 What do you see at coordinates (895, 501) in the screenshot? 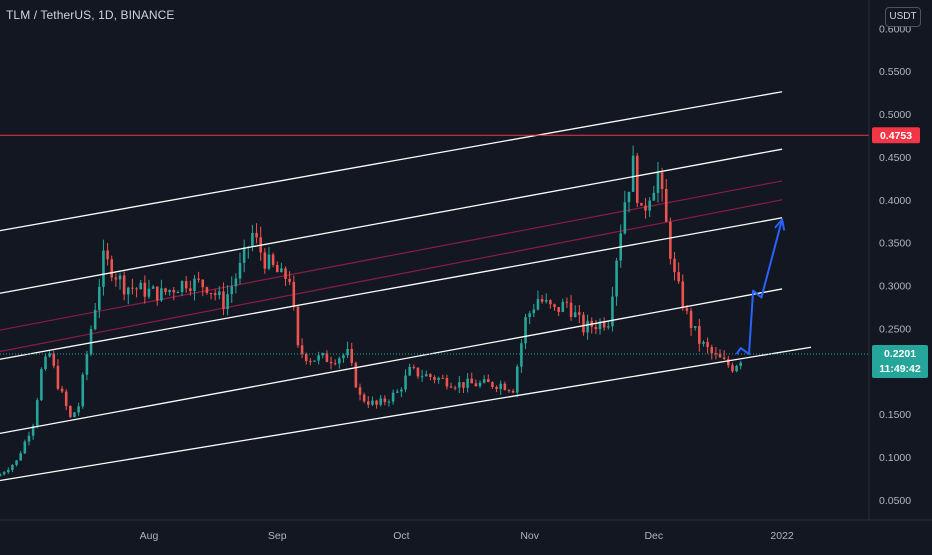
I see `price-tick-label: 0.0500` at bounding box center [895, 501].